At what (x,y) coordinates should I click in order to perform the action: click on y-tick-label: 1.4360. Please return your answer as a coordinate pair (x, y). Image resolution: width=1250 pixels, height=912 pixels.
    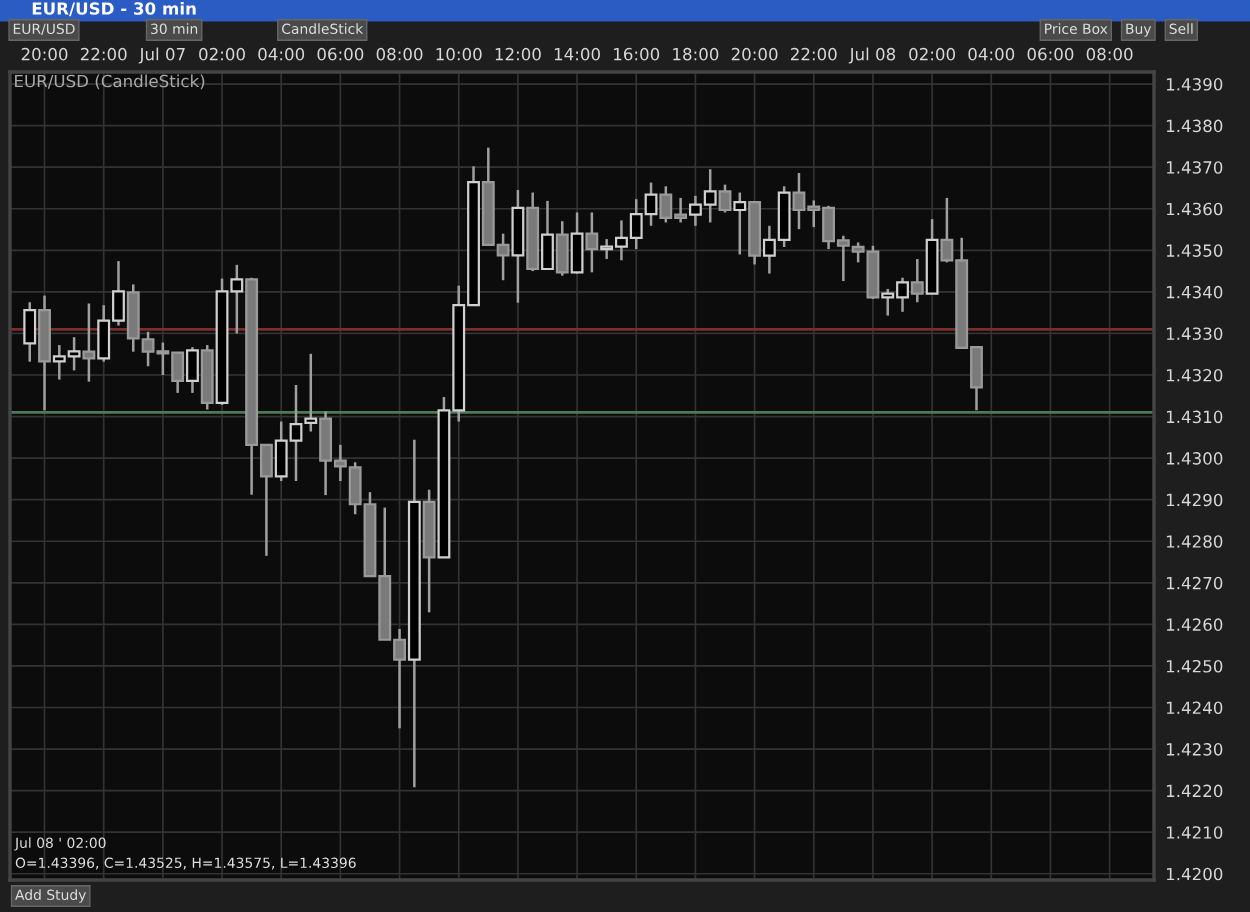
    Looking at the image, I should click on (1194, 209).